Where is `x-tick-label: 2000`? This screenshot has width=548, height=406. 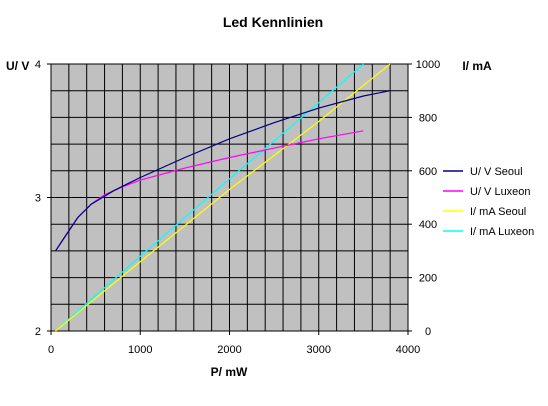
x-tick-label: 2000 is located at coordinates (229, 350).